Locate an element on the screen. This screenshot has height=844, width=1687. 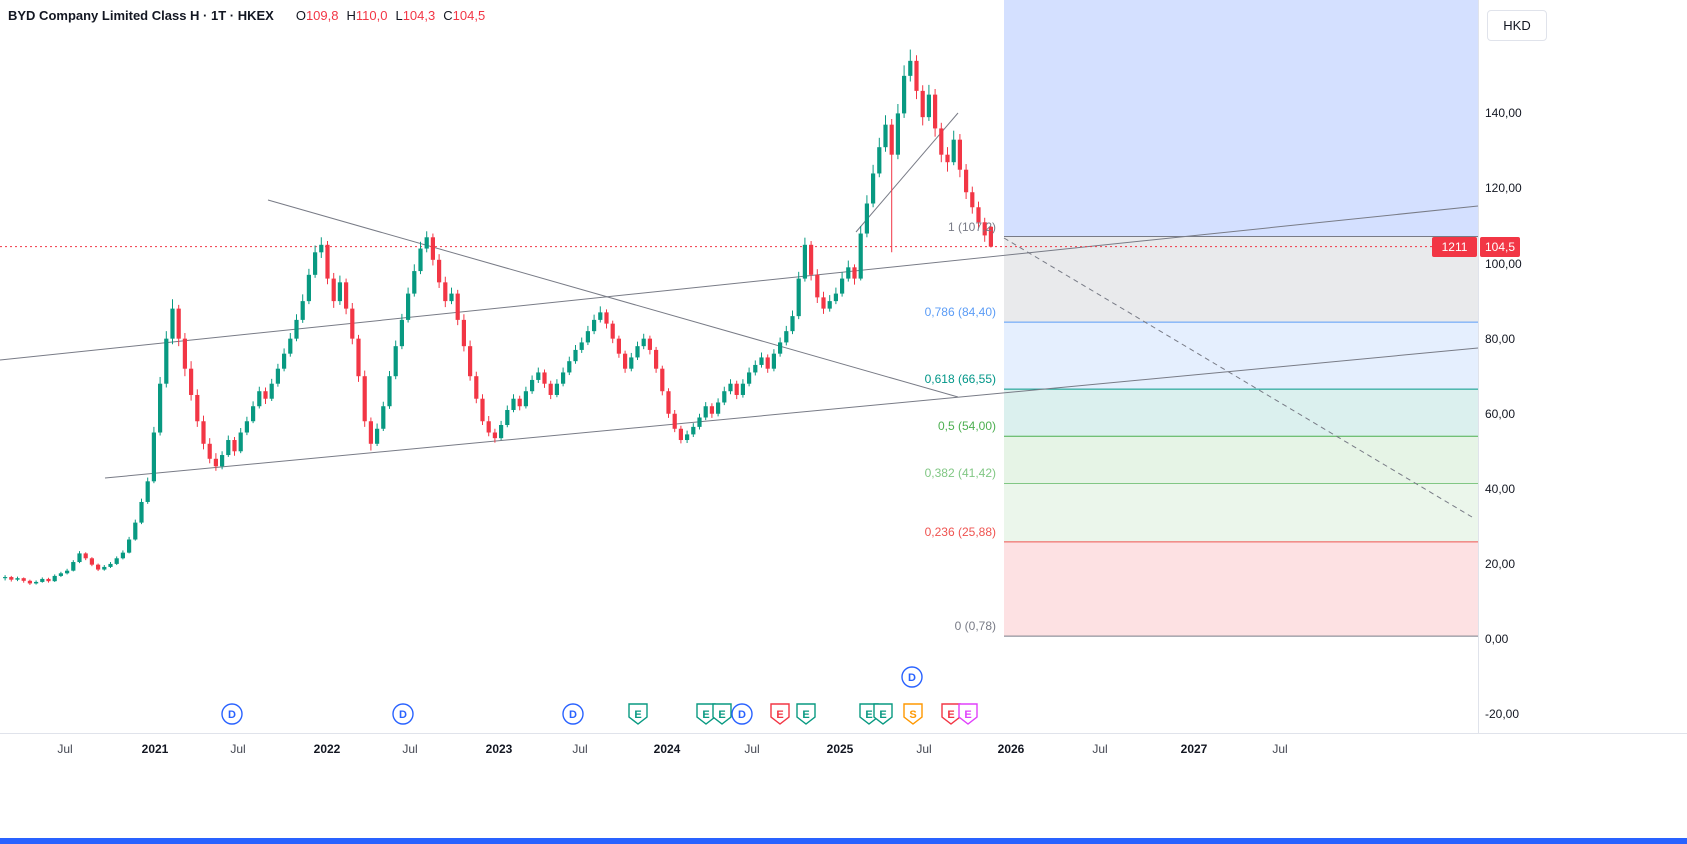
ohlc-high-value: 110,0 is located at coordinates (371, 15).